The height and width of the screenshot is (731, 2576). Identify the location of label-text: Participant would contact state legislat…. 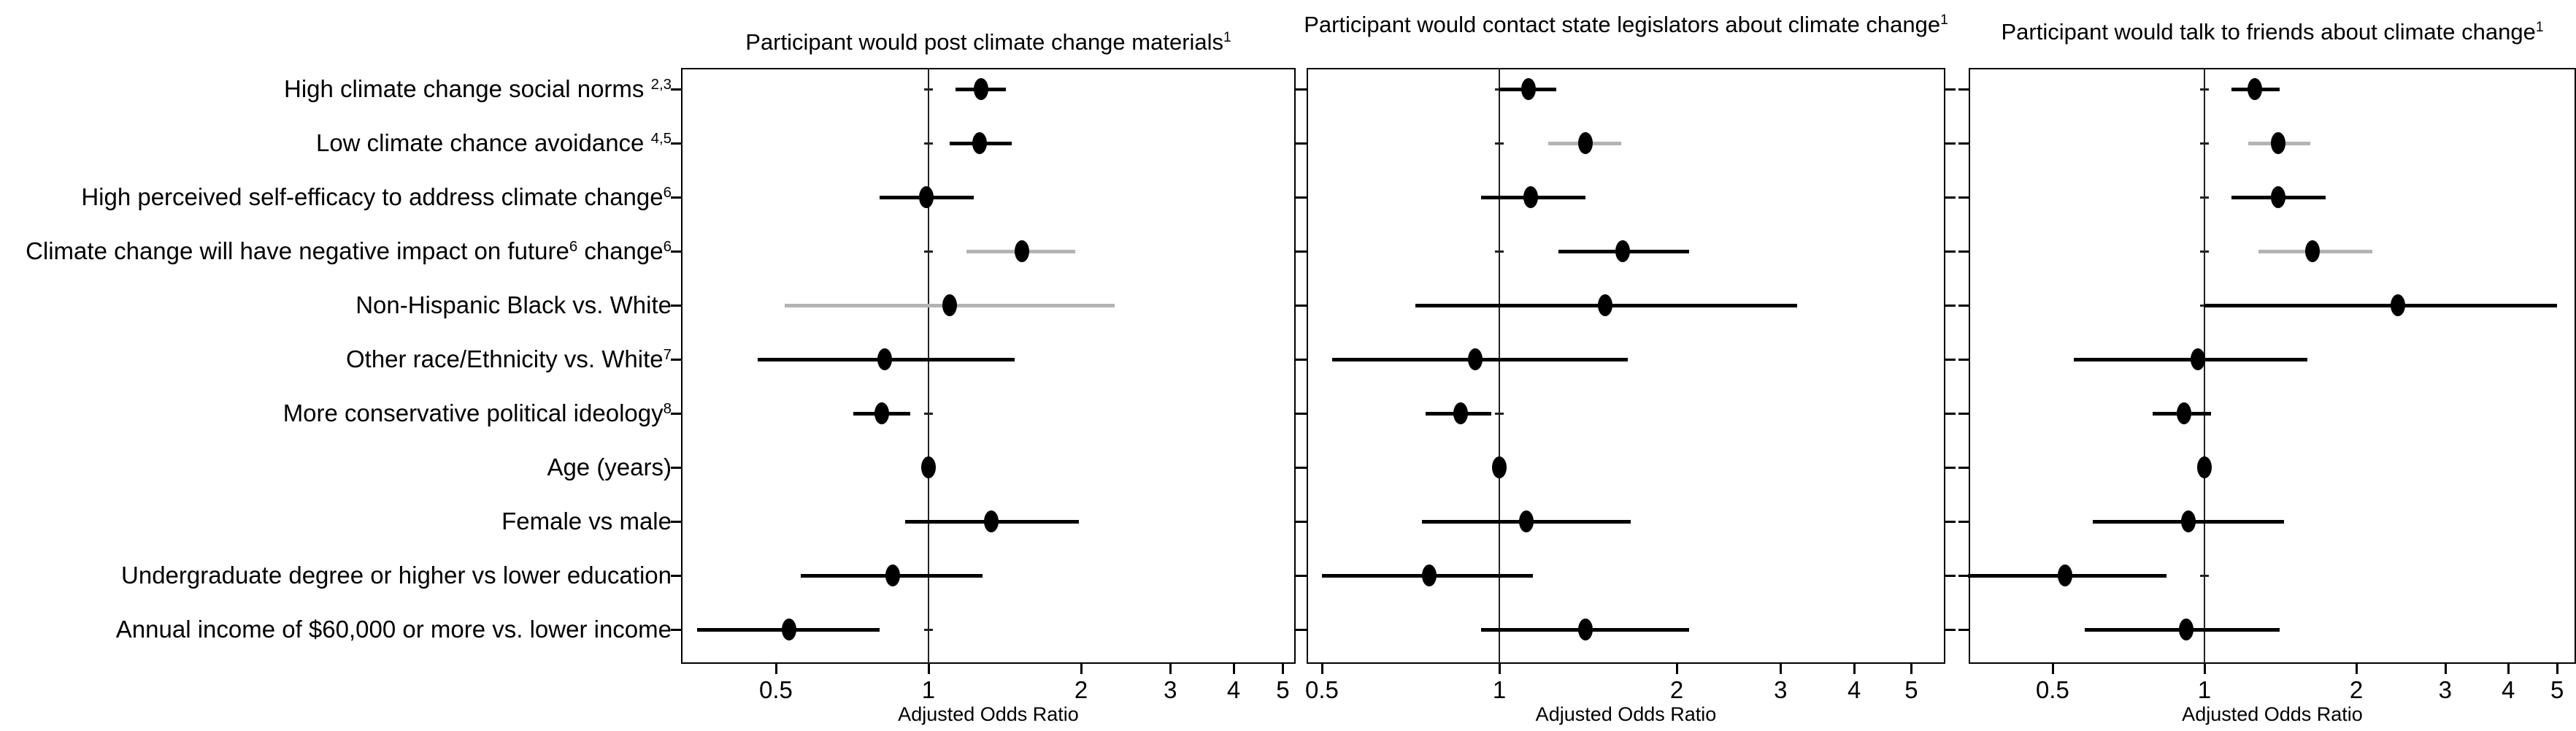
(1622, 24).